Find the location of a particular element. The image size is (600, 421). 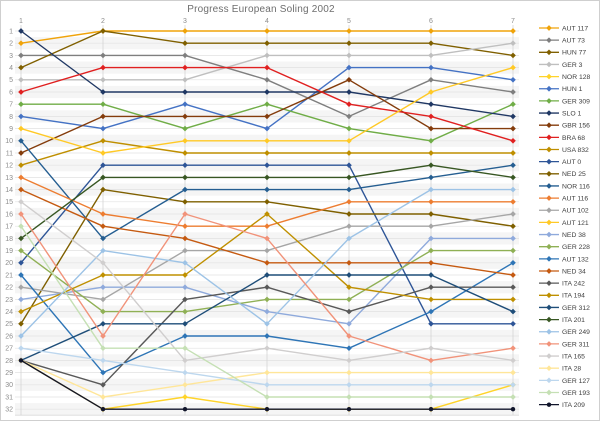

y-tick-label: 19 is located at coordinates (9, 251).